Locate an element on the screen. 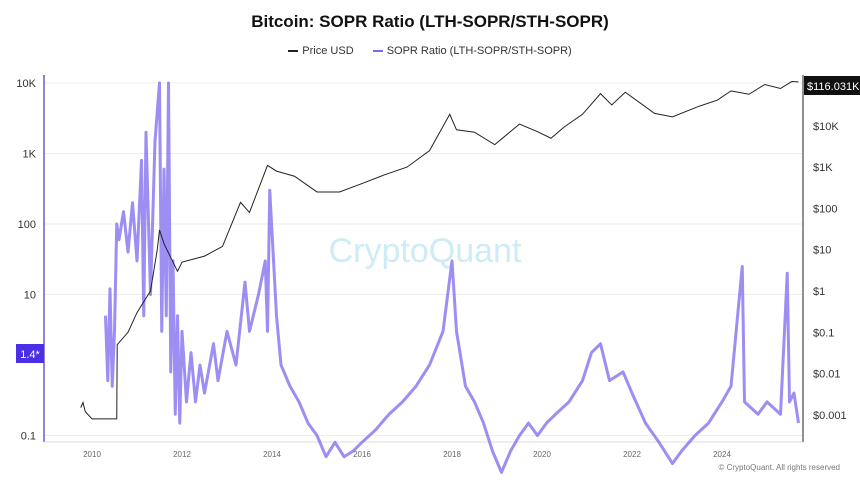 The image size is (860, 484). latest-price-badge is located at coordinates (832, 85).